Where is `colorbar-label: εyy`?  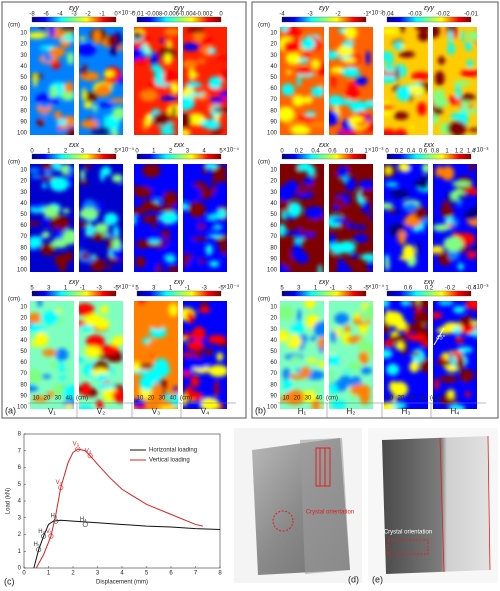 colorbar-label: εyy is located at coordinates (429, 8).